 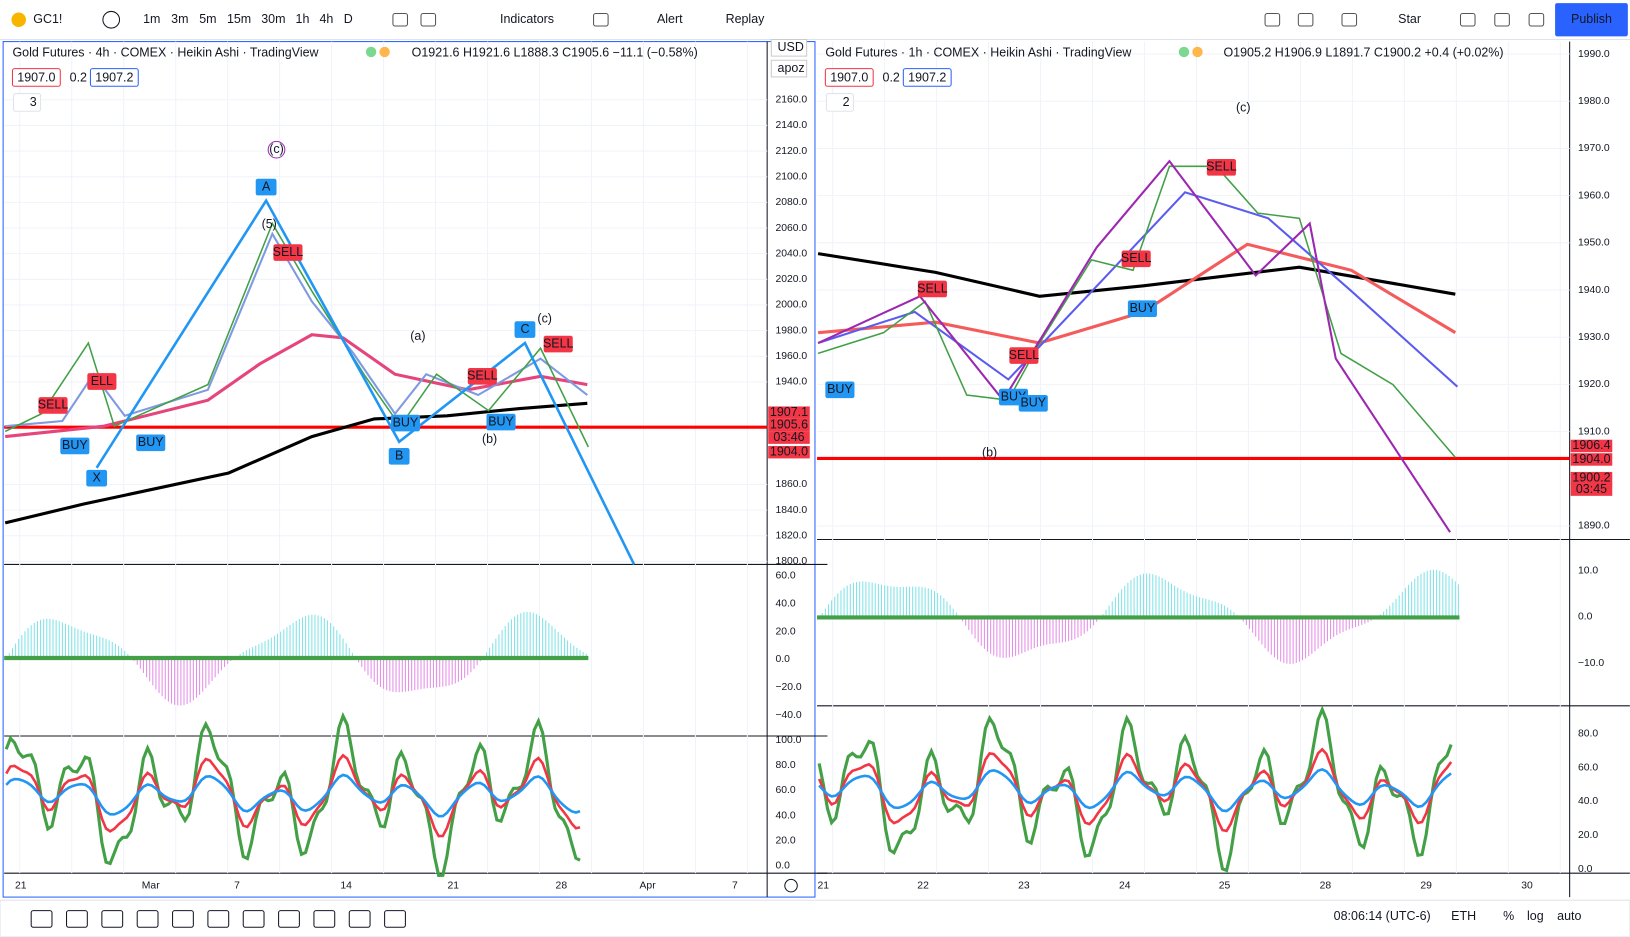 What do you see at coordinates (1024, 885) in the screenshot?
I see `time-tick: 23` at bounding box center [1024, 885].